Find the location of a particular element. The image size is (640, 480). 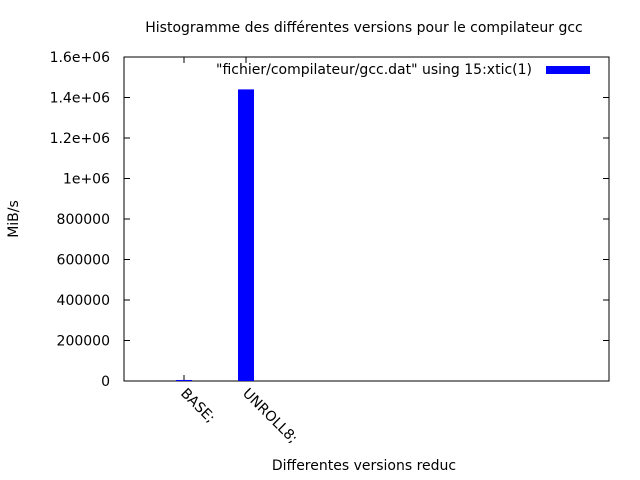

y-tick-label: 1e+06 is located at coordinates (86, 180).